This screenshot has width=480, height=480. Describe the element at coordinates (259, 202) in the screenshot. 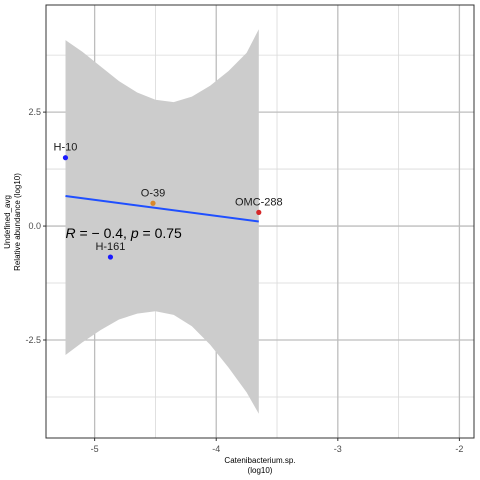

I see `point-label: OMC-288` at that location.